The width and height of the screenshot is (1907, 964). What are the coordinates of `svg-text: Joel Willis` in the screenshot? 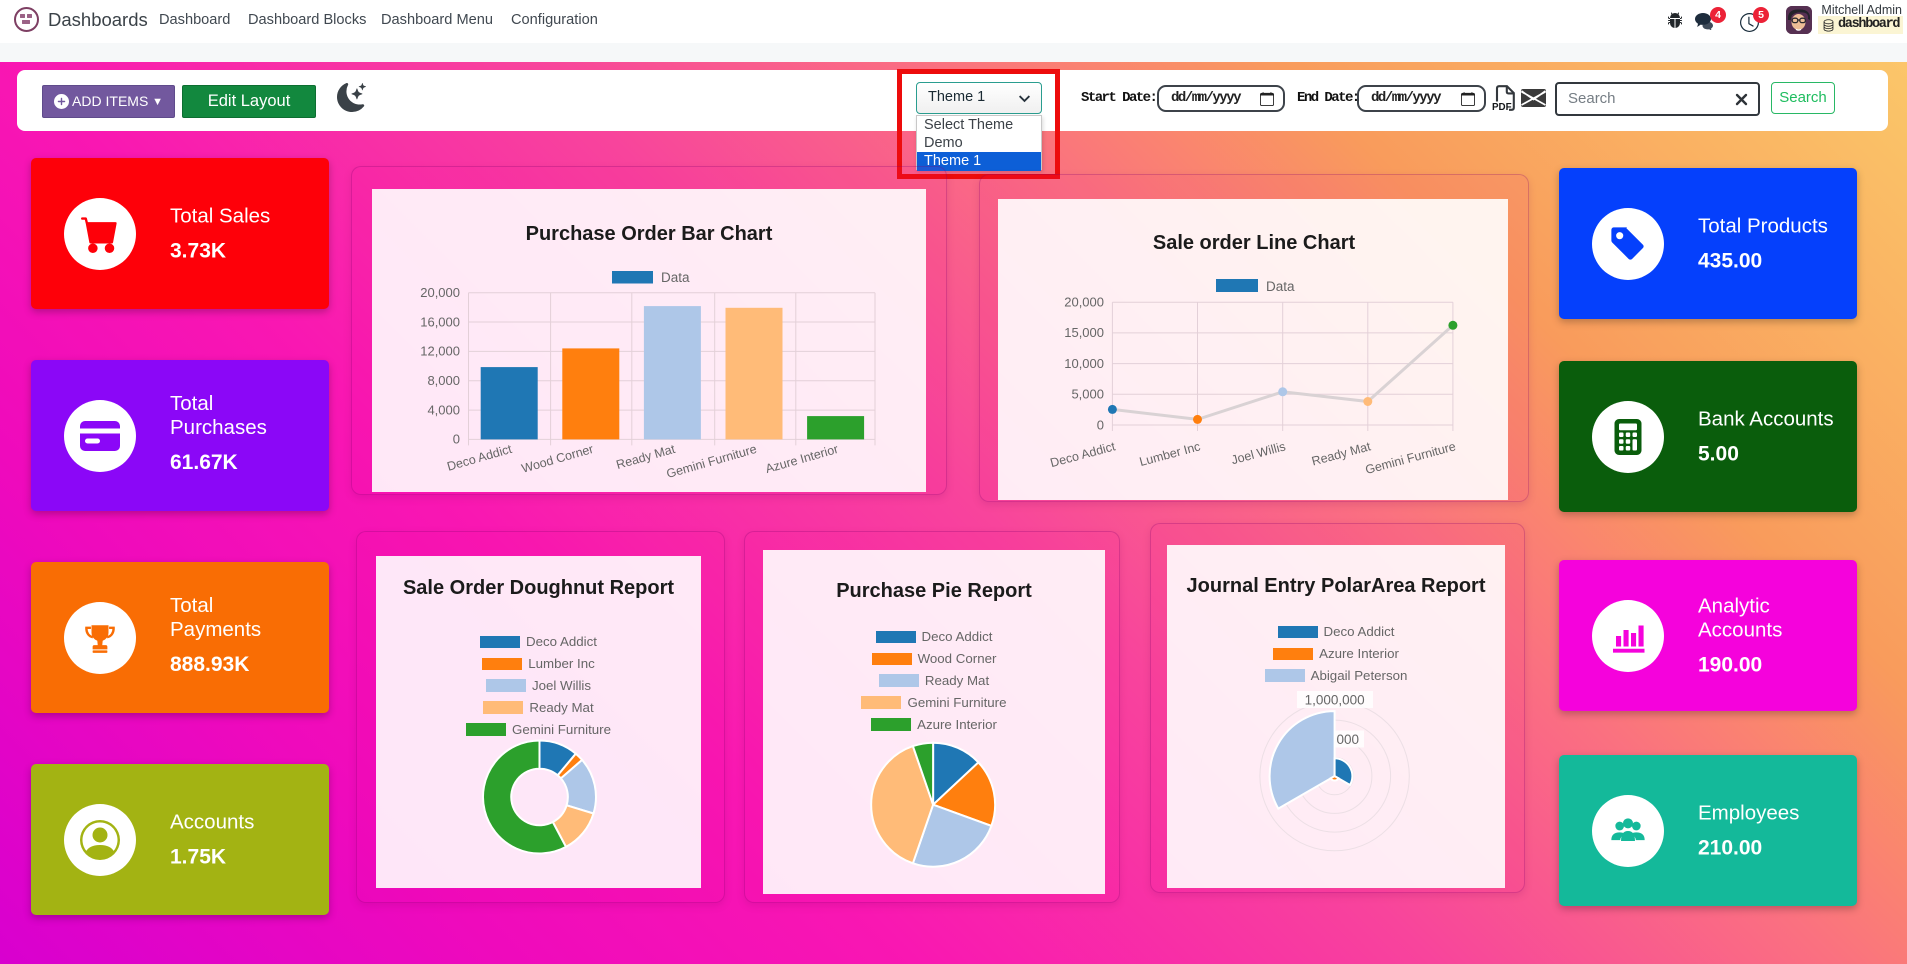 It's located at (1258, 453).